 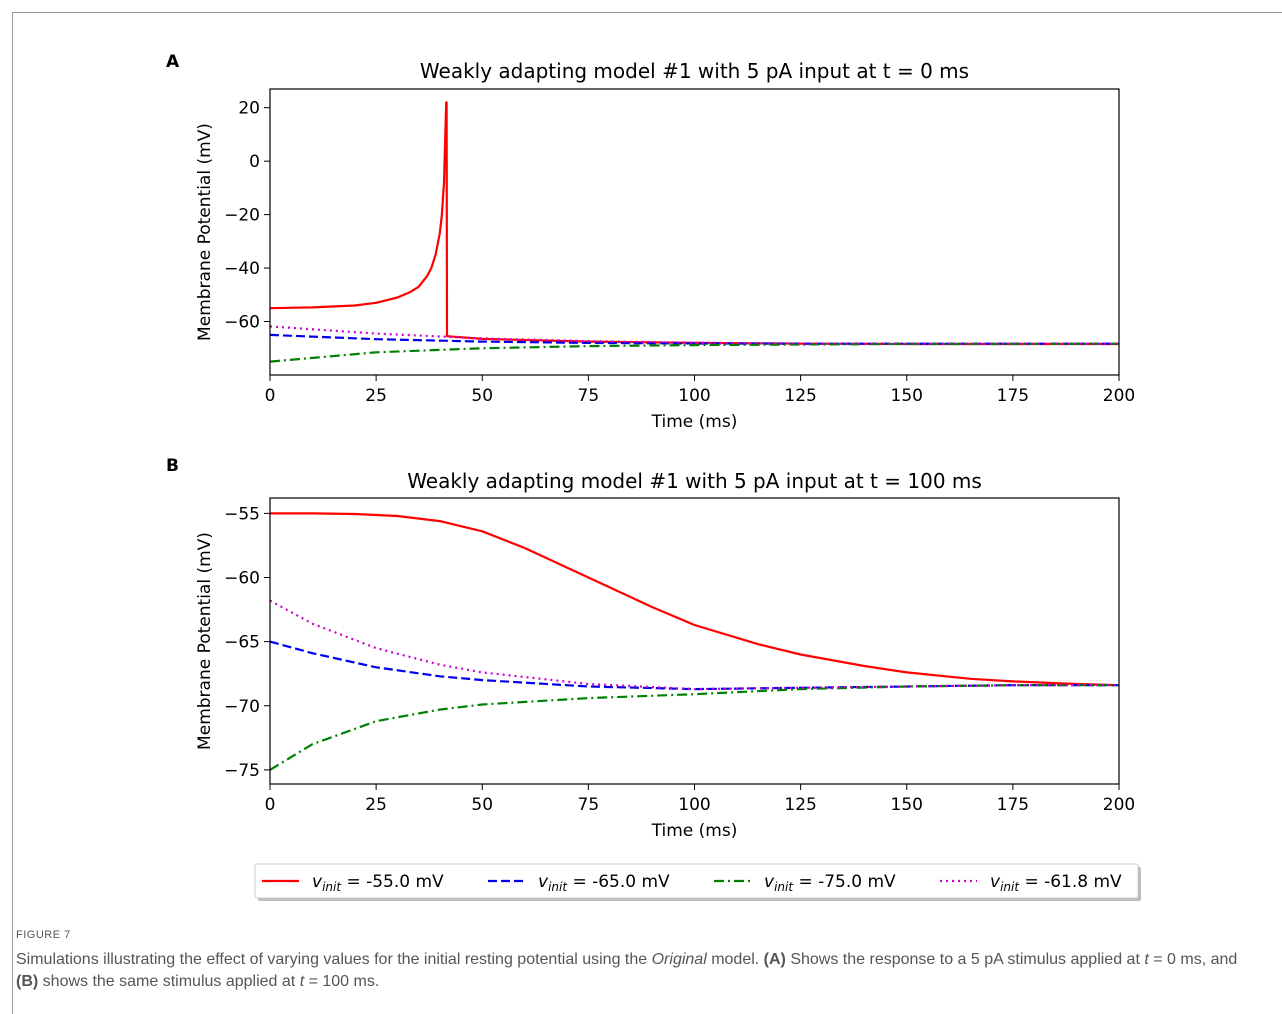 I want to click on caption-text-6: = 100 ms., so click(x=342, y=981).